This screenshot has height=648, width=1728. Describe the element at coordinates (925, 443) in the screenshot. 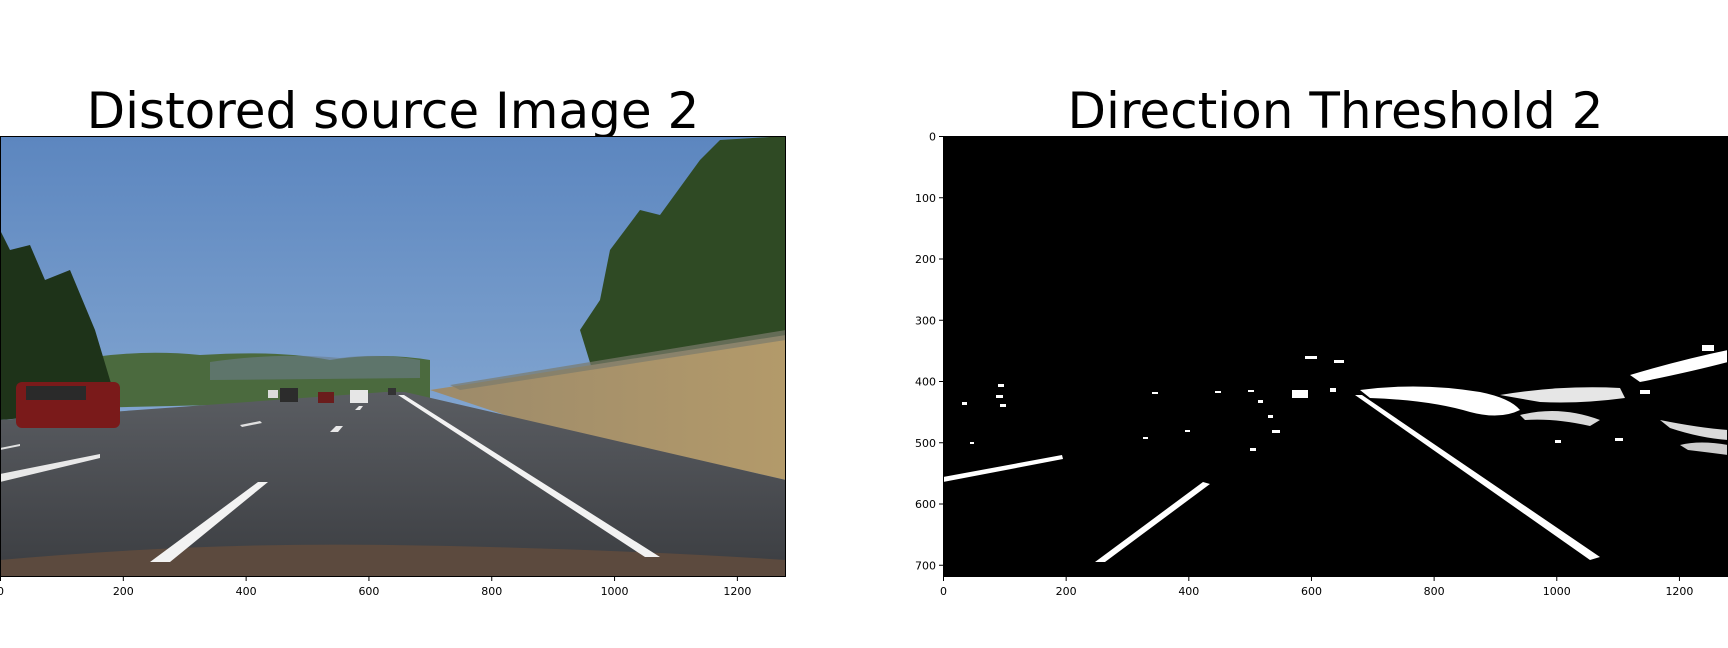

I see `y-tick-label: 500` at that location.